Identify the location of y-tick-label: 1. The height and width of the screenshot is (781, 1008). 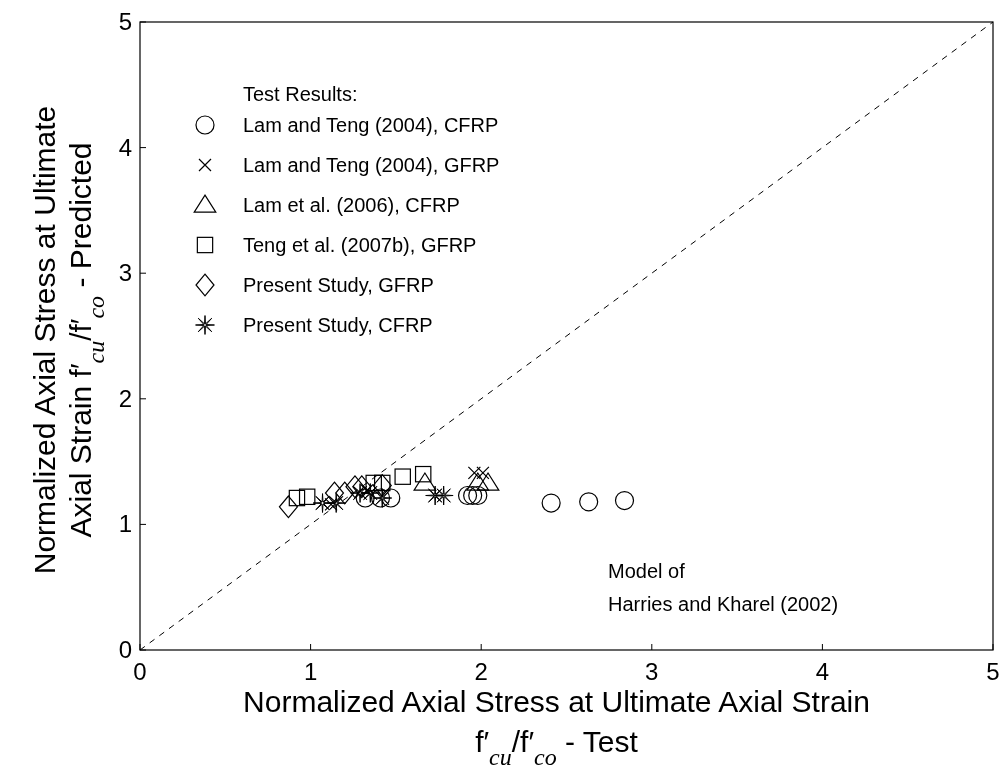
(125, 524).